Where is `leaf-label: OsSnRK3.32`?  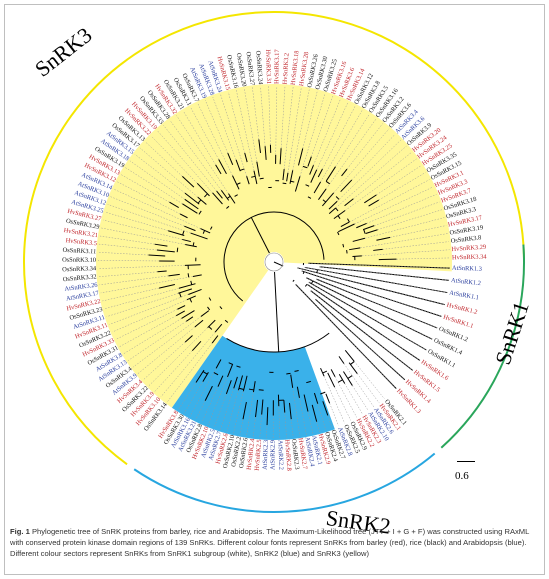
leaf-label: OsSnRK3.32 is located at coordinates (80, 278).